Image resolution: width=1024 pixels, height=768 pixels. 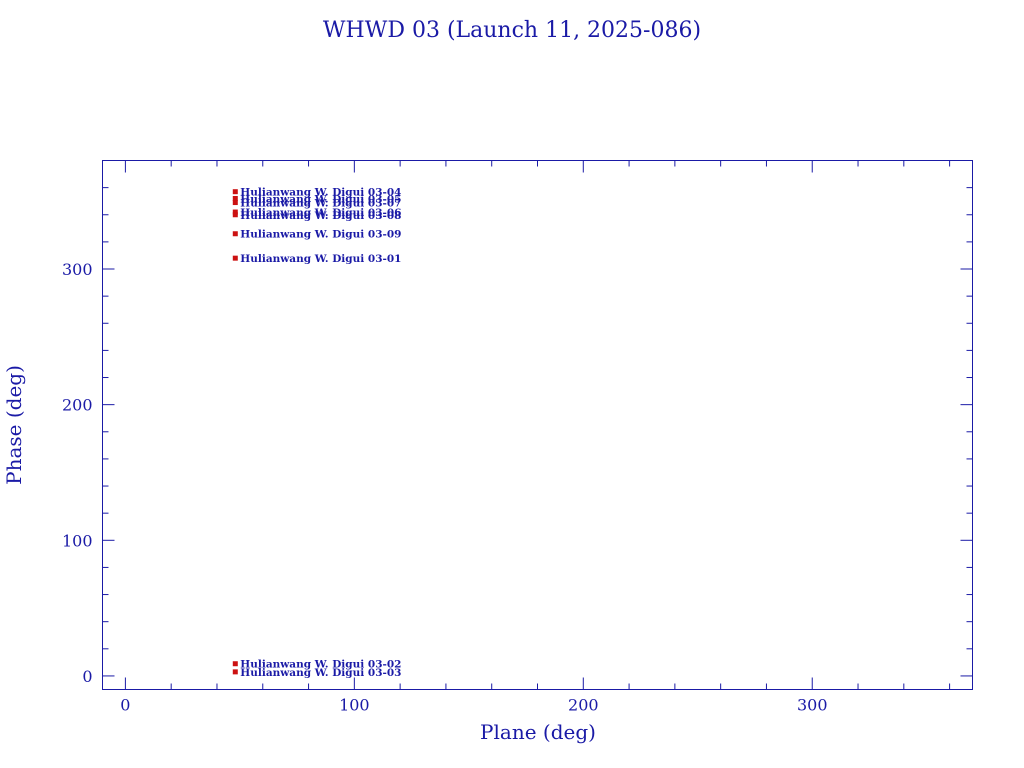 What do you see at coordinates (320, 673) in the screenshot?
I see `data-point-label: Hulianwang W. Digui 03-03` at bounding box center [320, 673].